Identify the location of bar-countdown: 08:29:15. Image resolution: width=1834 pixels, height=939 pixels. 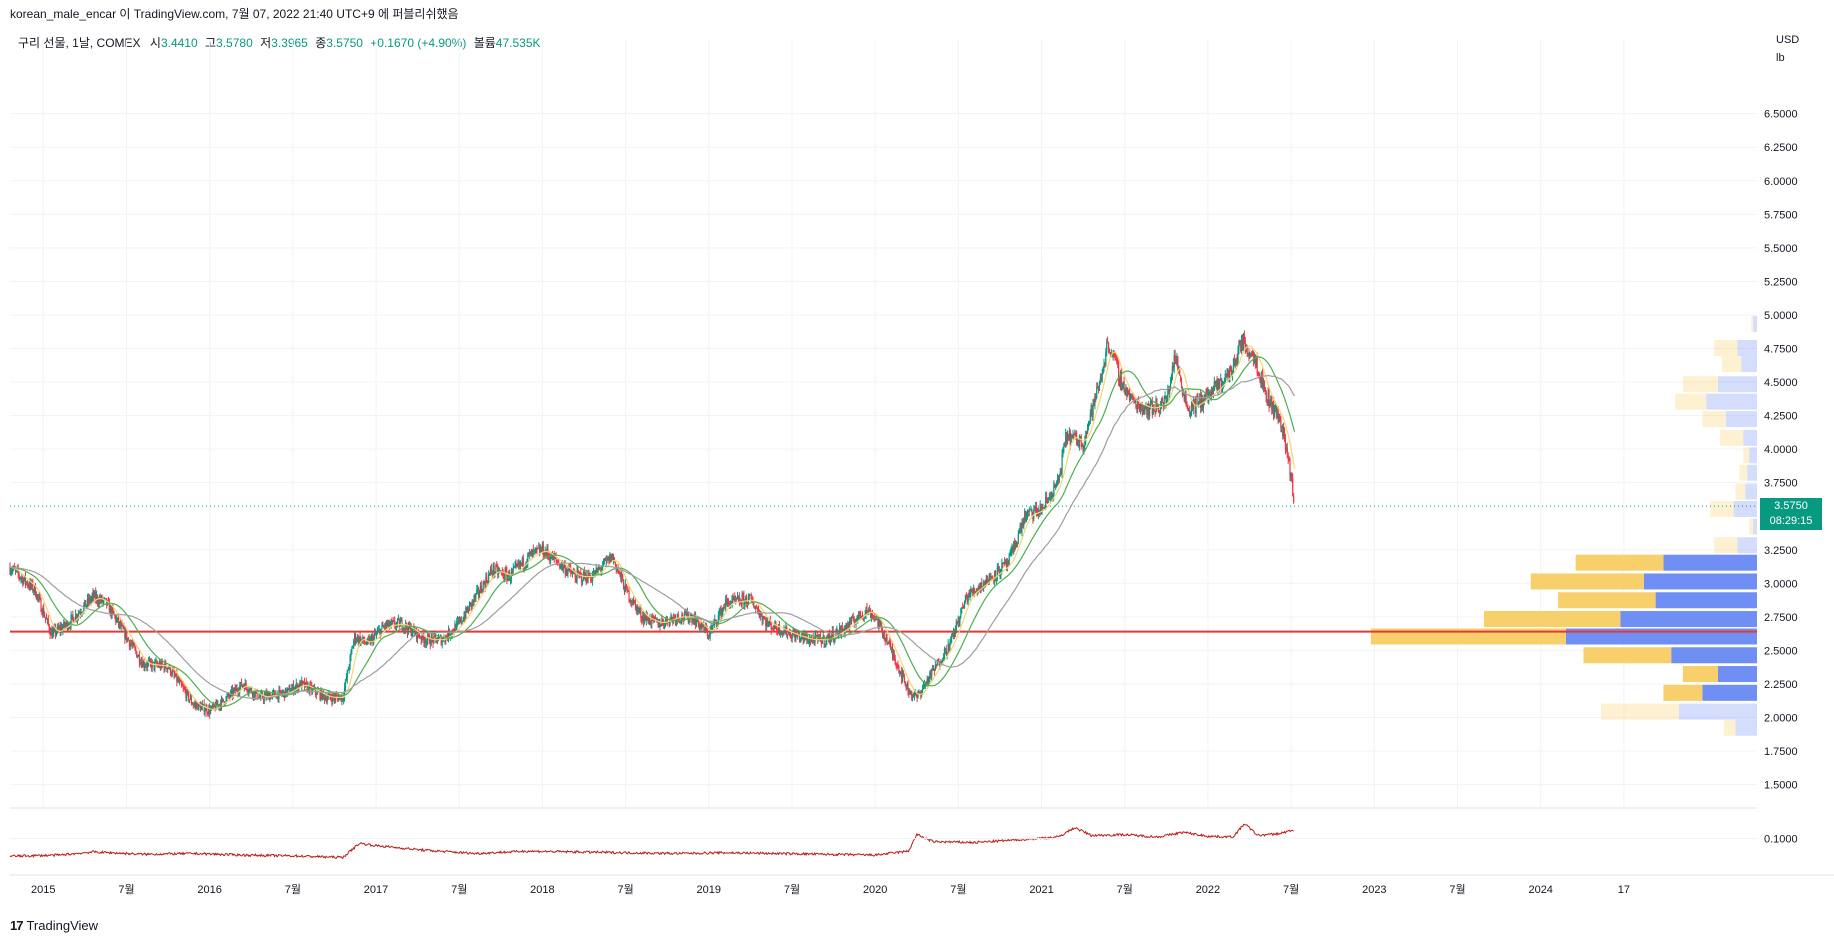
(1791, 521).